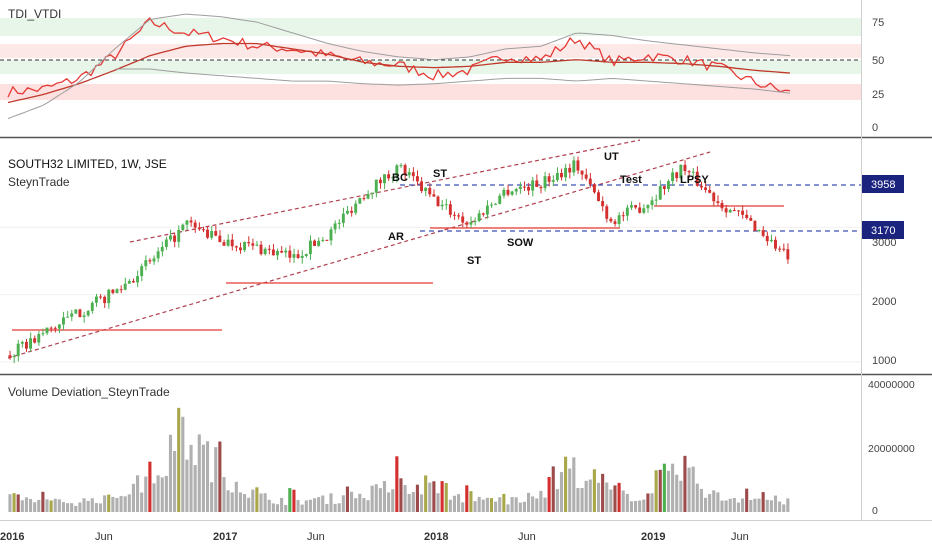 This screenshot has height=550, width=932. I want to click on x-tick-jun-2018: Jun, so click(527, 537).